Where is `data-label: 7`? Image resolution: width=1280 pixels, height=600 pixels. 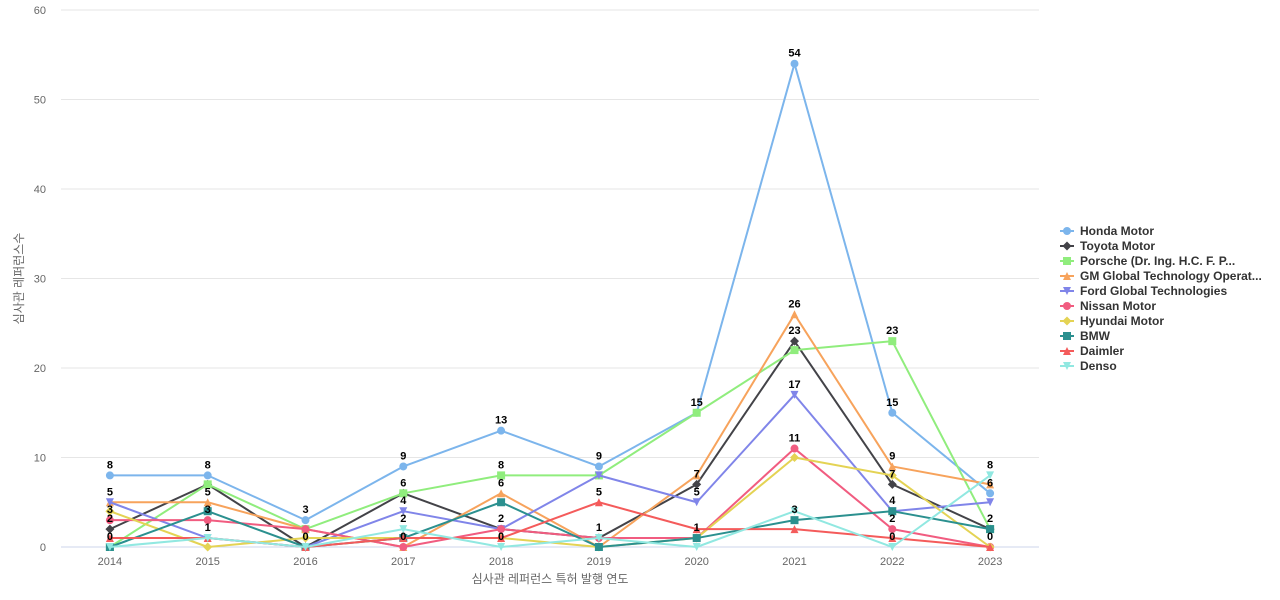
data-label: 7 is located at coordinates (892, 474).